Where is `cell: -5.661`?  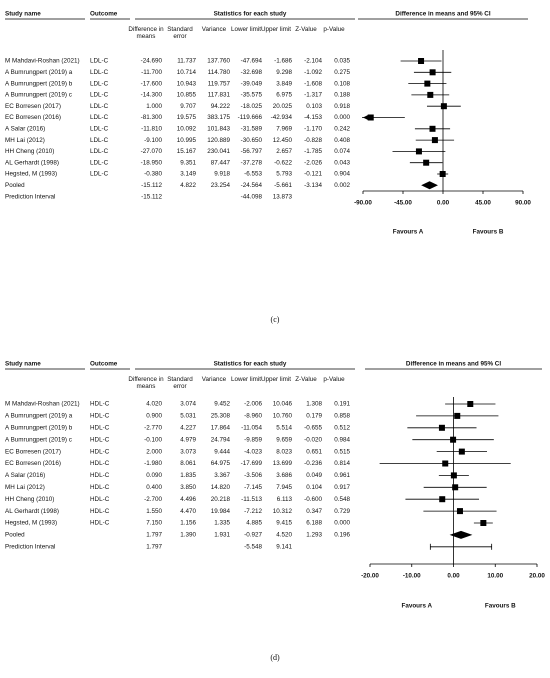
cell: -5.661 is located at coordinates (283, 185).